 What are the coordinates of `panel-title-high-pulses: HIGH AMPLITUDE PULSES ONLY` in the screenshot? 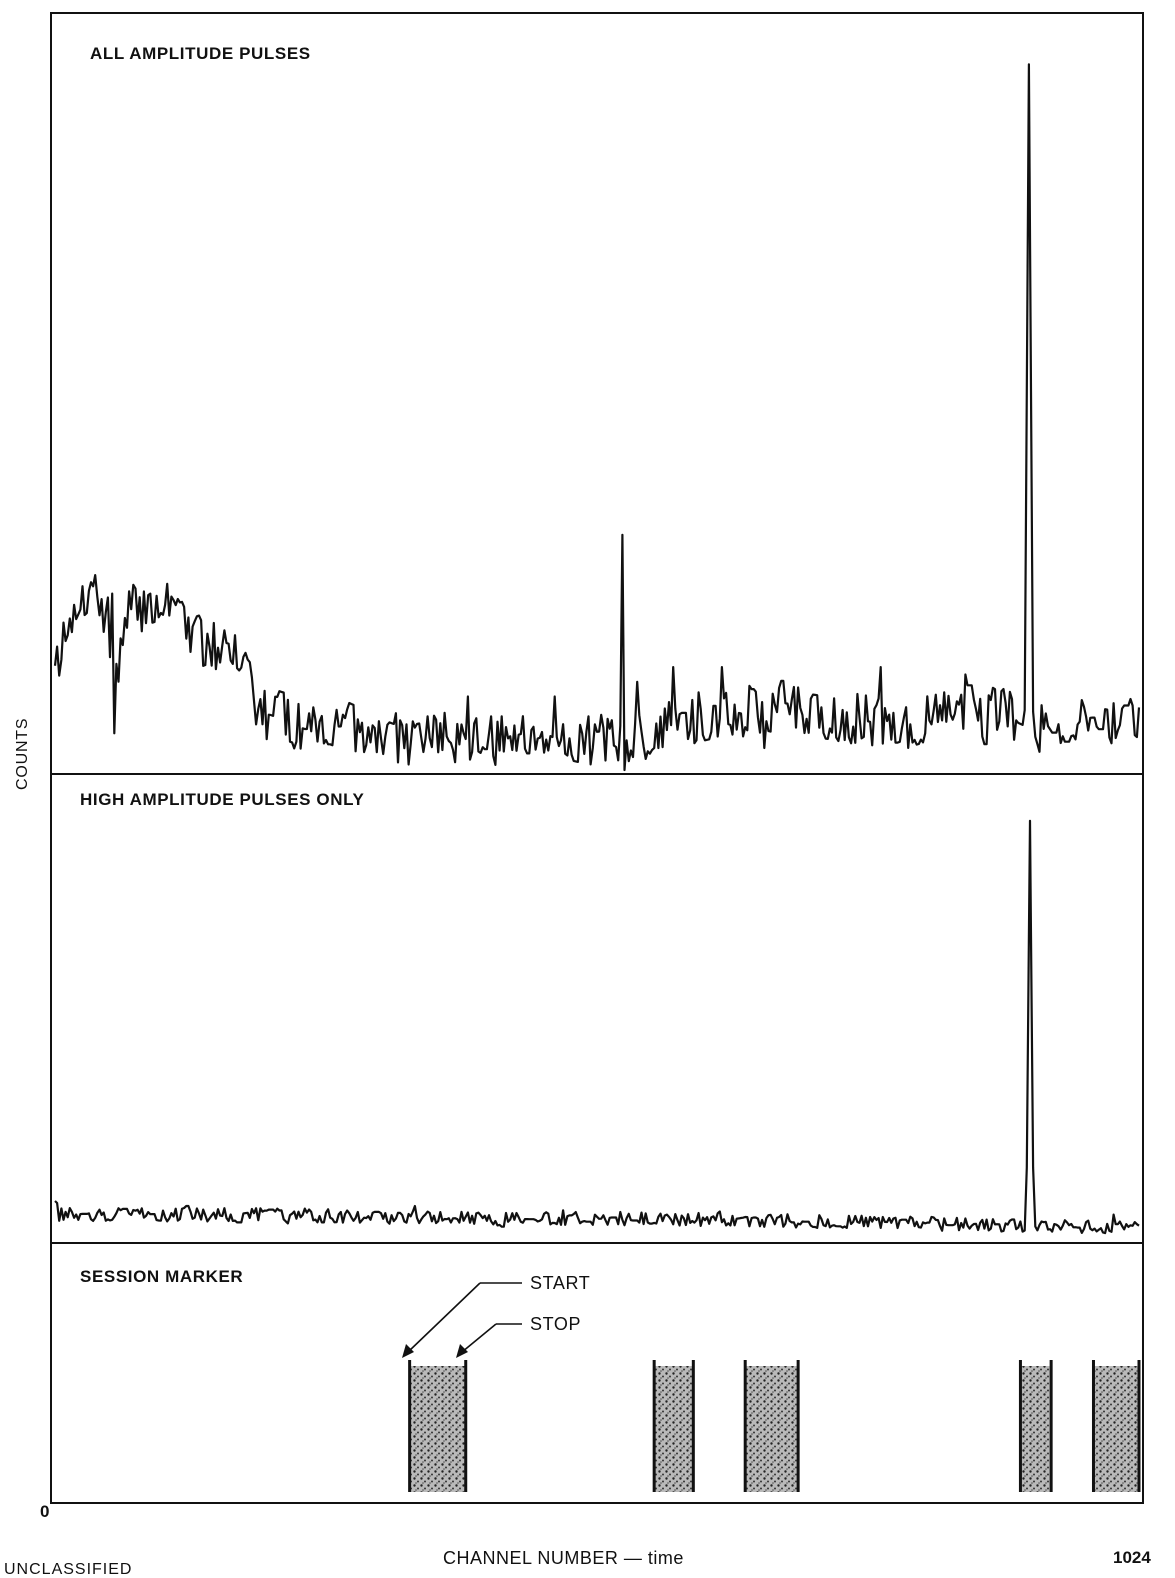 It's located at (222, 799).